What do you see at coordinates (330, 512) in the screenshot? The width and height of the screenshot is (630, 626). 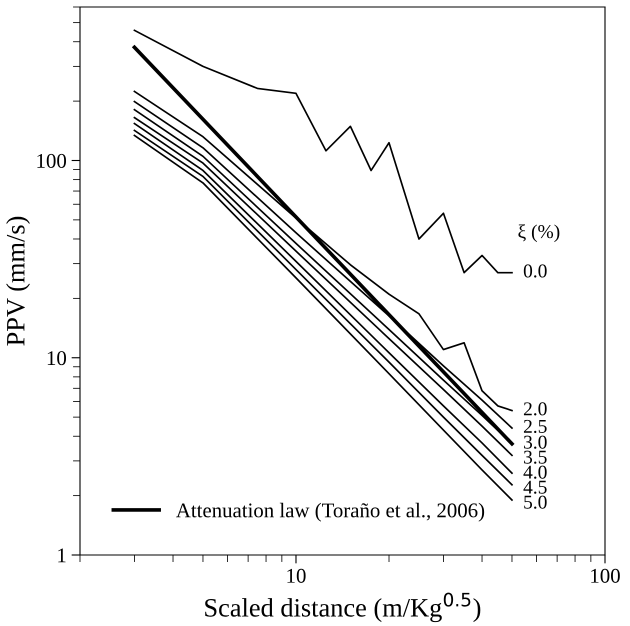 I see `legend-label: Attenuation law (Toraño et al., 2006)` at bounding box center [330, 512].